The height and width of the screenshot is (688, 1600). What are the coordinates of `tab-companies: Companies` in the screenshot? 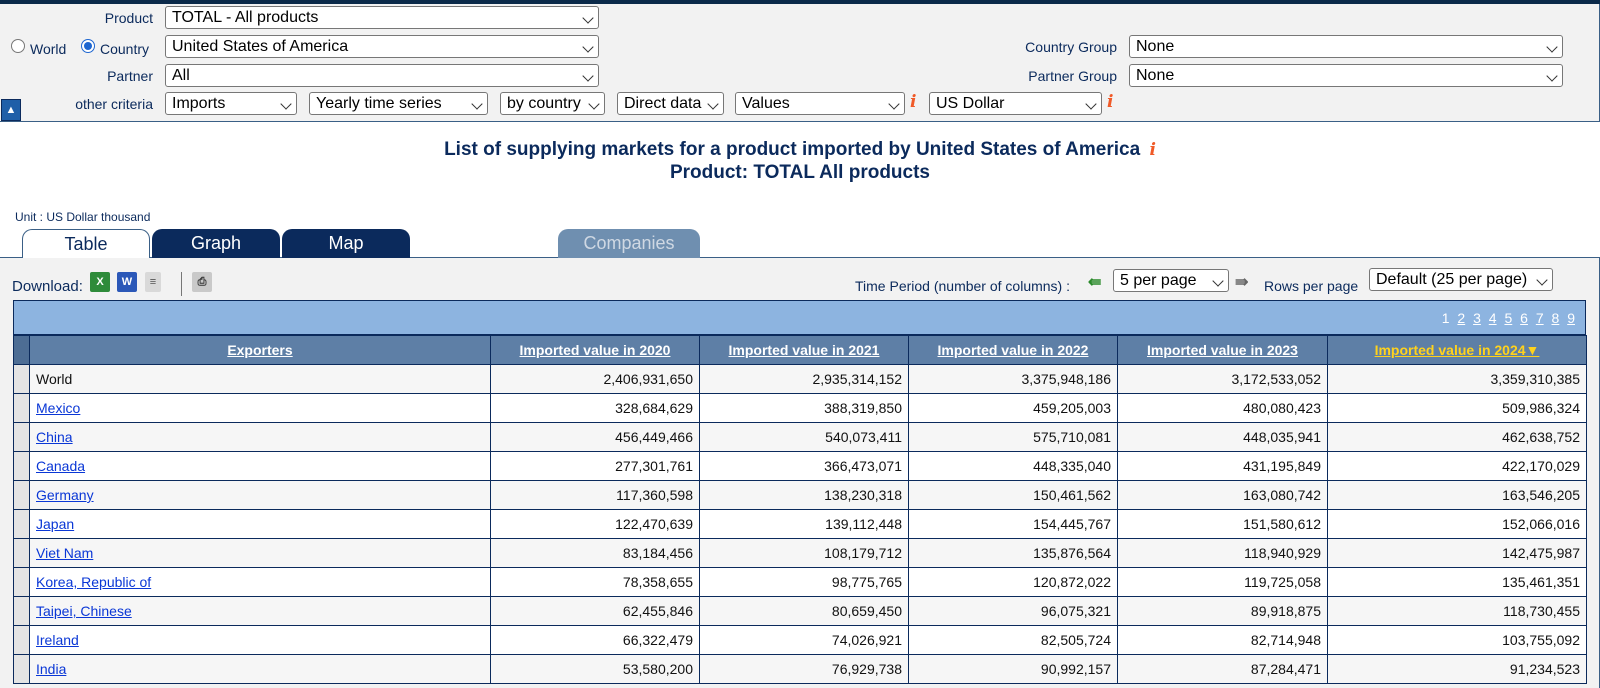 It's located at (629, 243).